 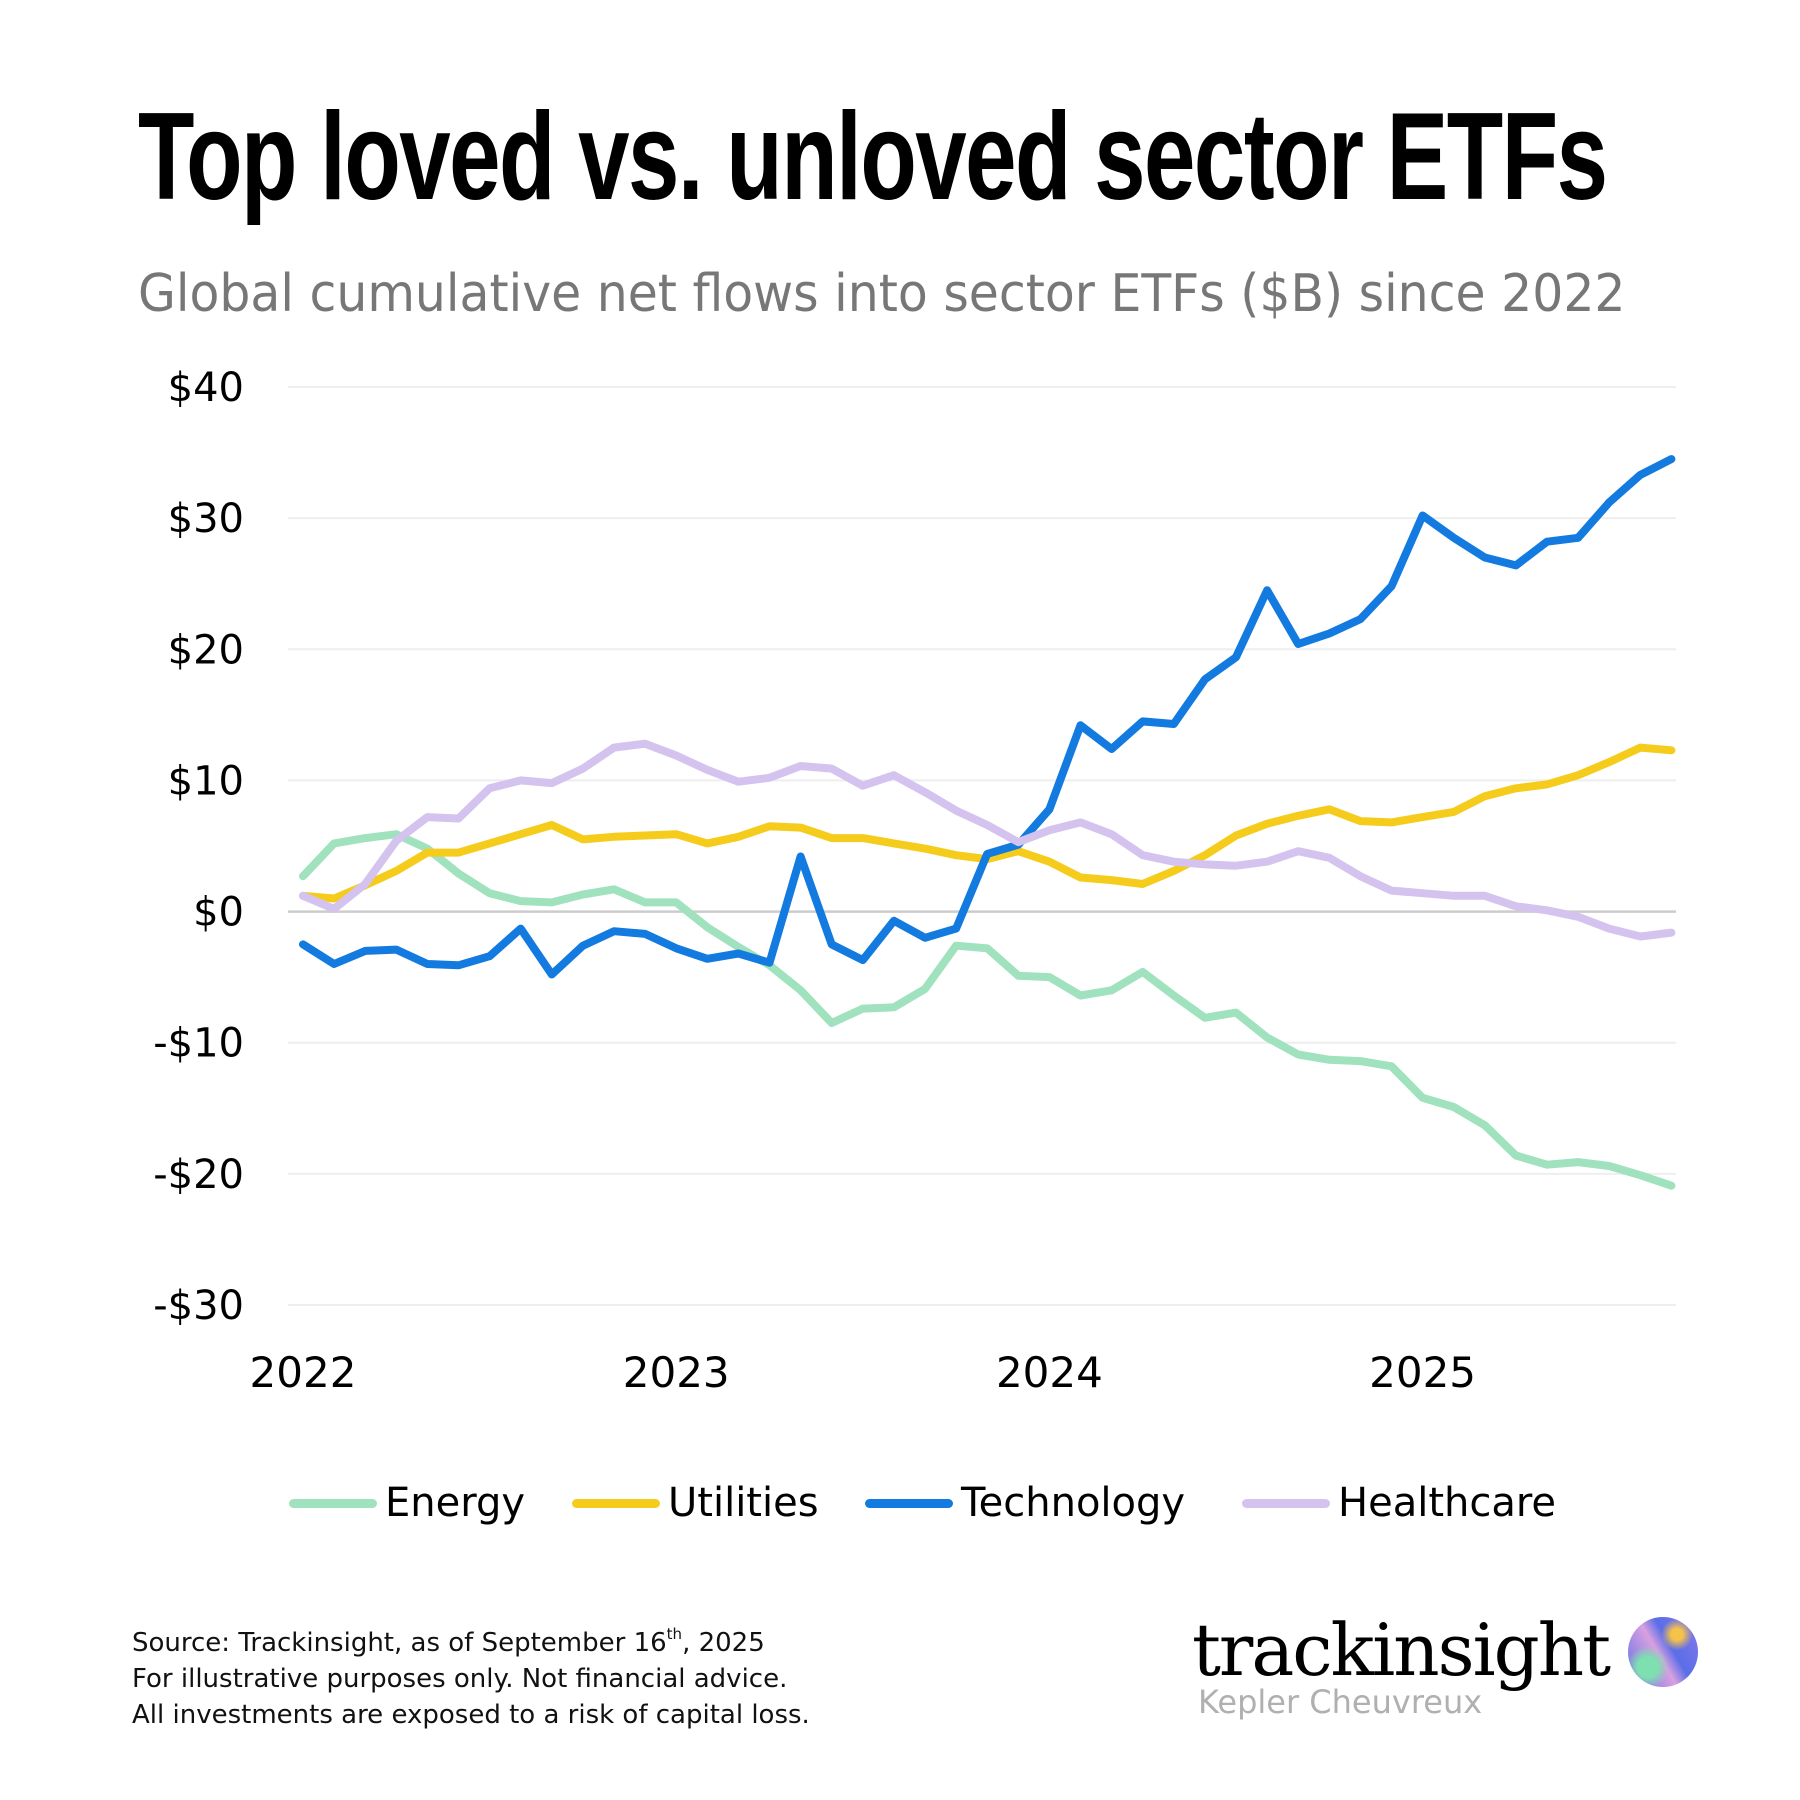 I want to click on y-tick-label: $10, so click(x=206, y=781).